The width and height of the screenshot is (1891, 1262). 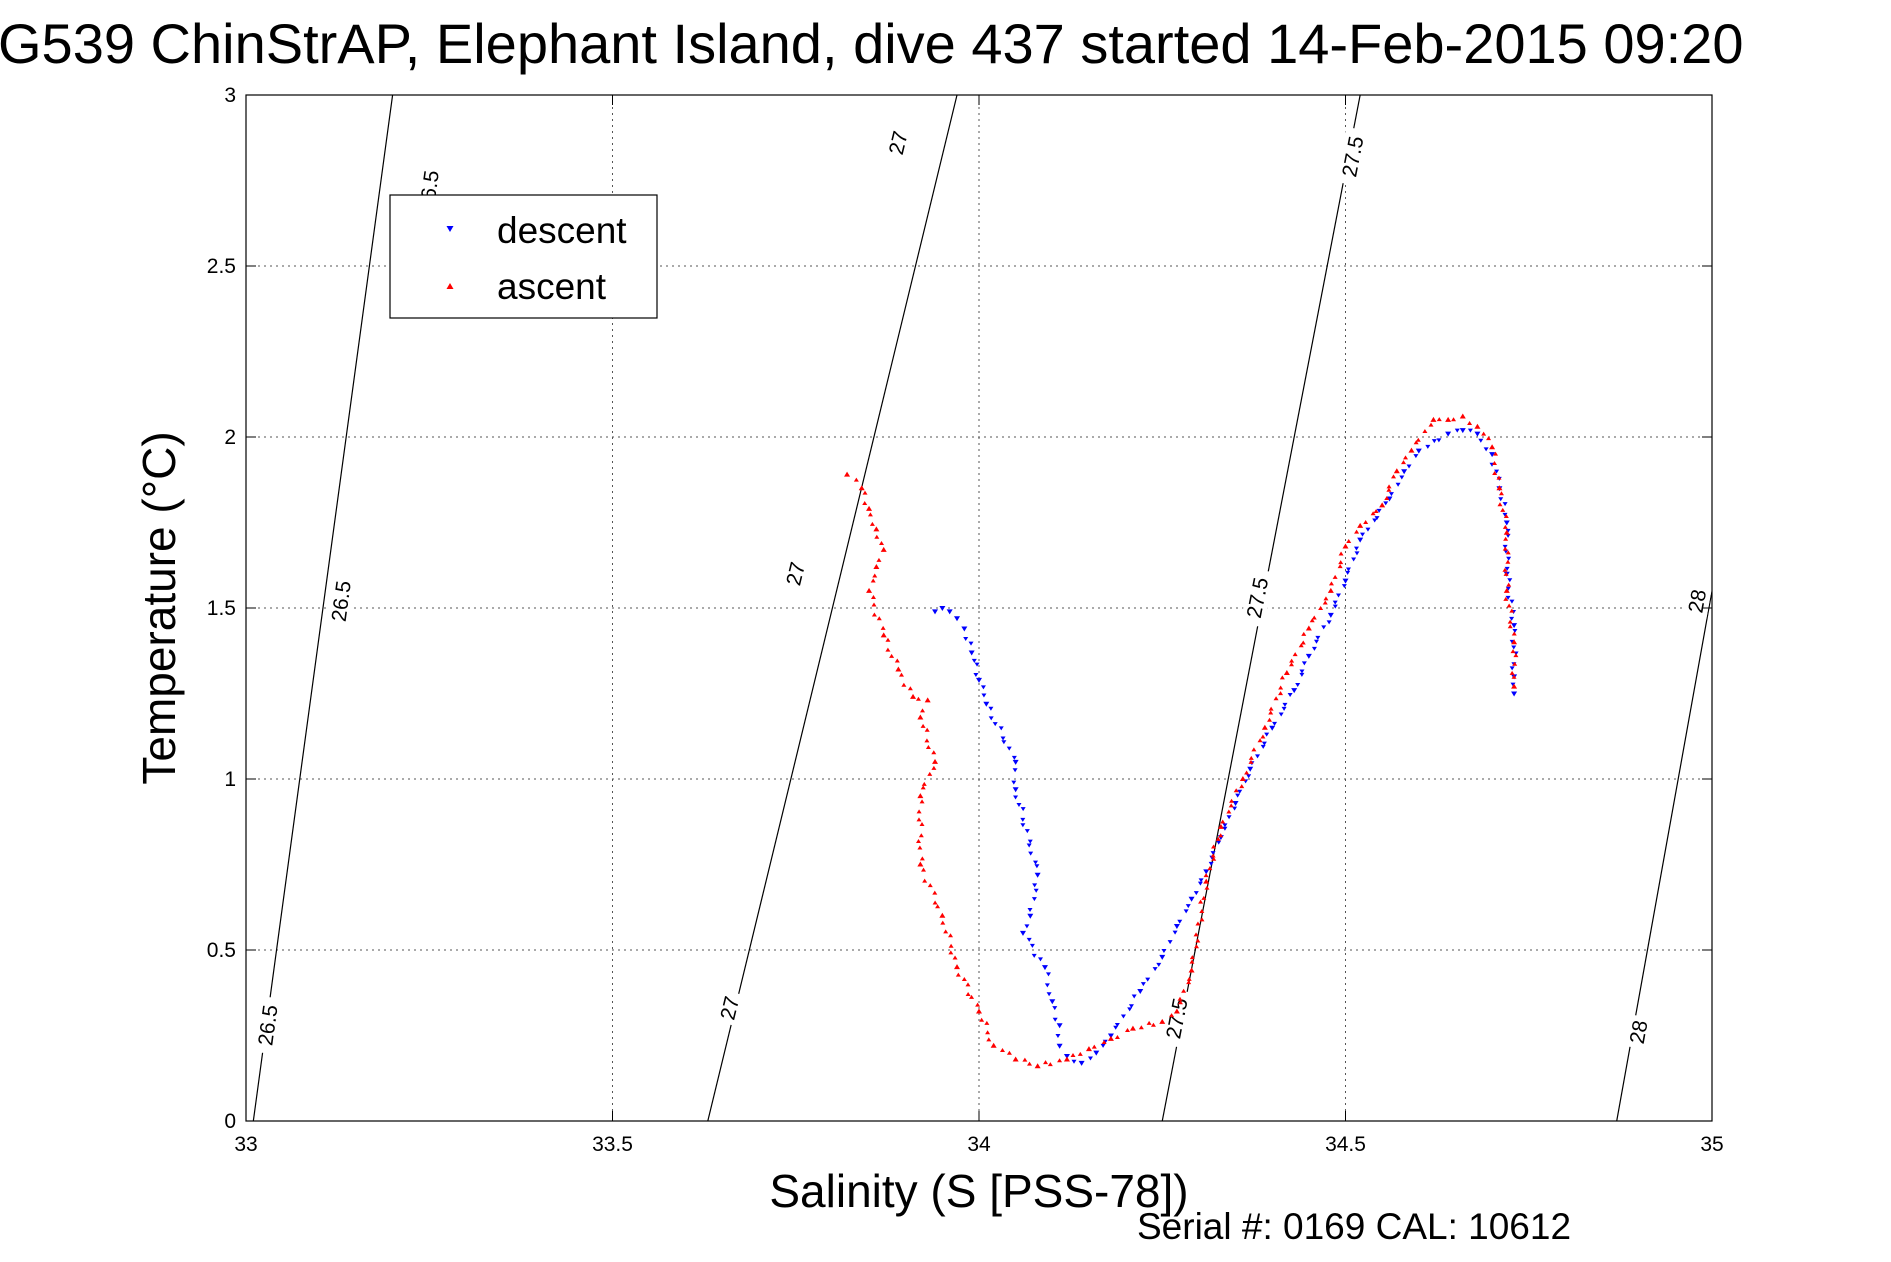 What do you see at coordinates (978, 1191) in the screenshot?
I see `x-axis-label: Salinity (S [PSS-78])` at bounding box center [978, 1191].